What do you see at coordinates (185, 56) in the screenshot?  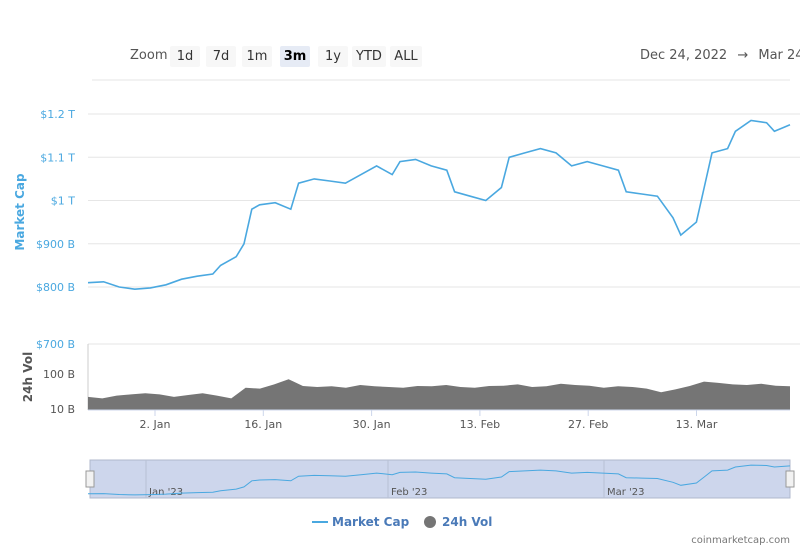 I see `zoom-1d-button: 1d` at bounding box center [185, 56].